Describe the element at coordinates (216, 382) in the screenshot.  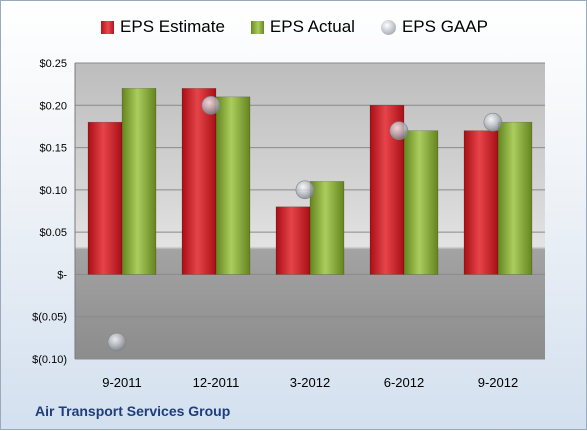
I see `x-tick-label: 12-2011` at that location.